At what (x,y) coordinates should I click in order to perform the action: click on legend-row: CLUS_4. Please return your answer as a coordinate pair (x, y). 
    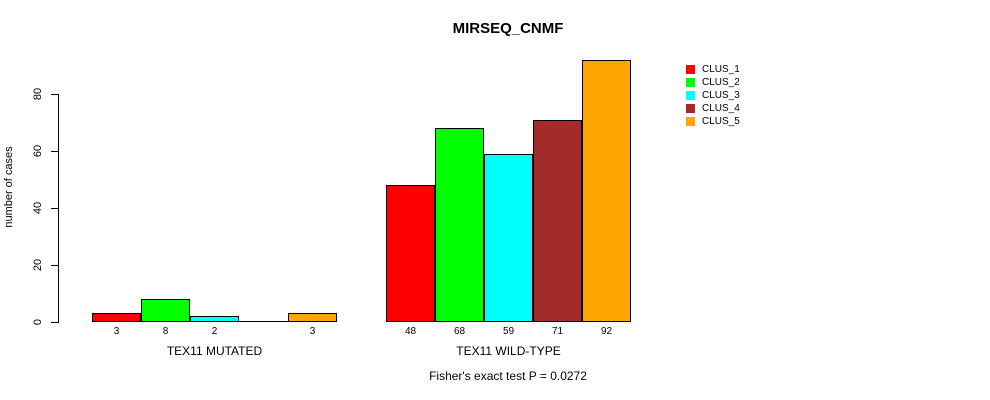
    Looking at the image, I should click on (713, 108).